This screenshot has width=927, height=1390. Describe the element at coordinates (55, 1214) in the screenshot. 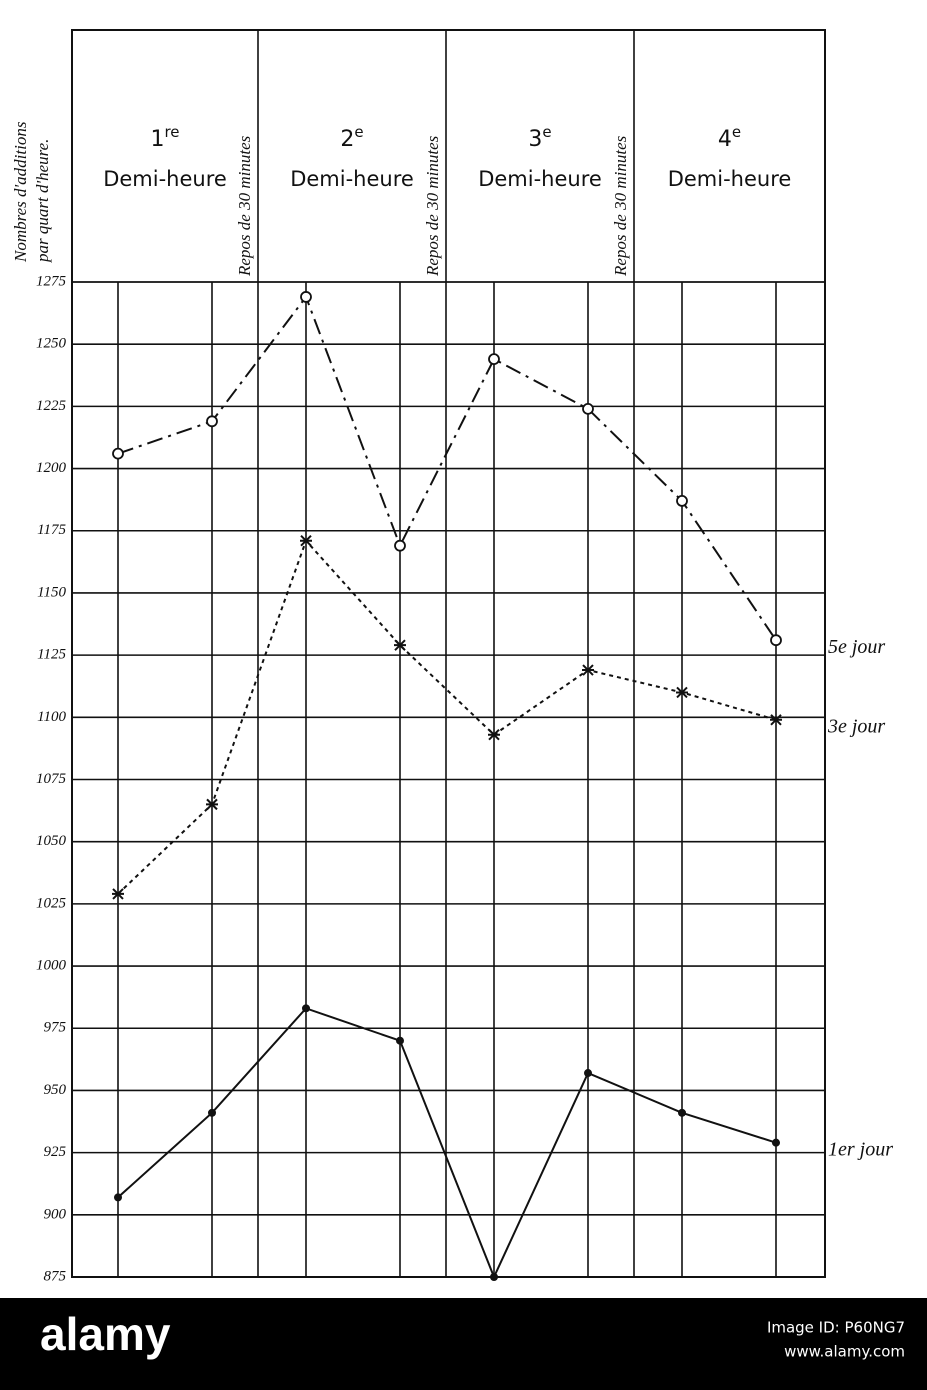

I see `y-tick-label: 900` at that location.